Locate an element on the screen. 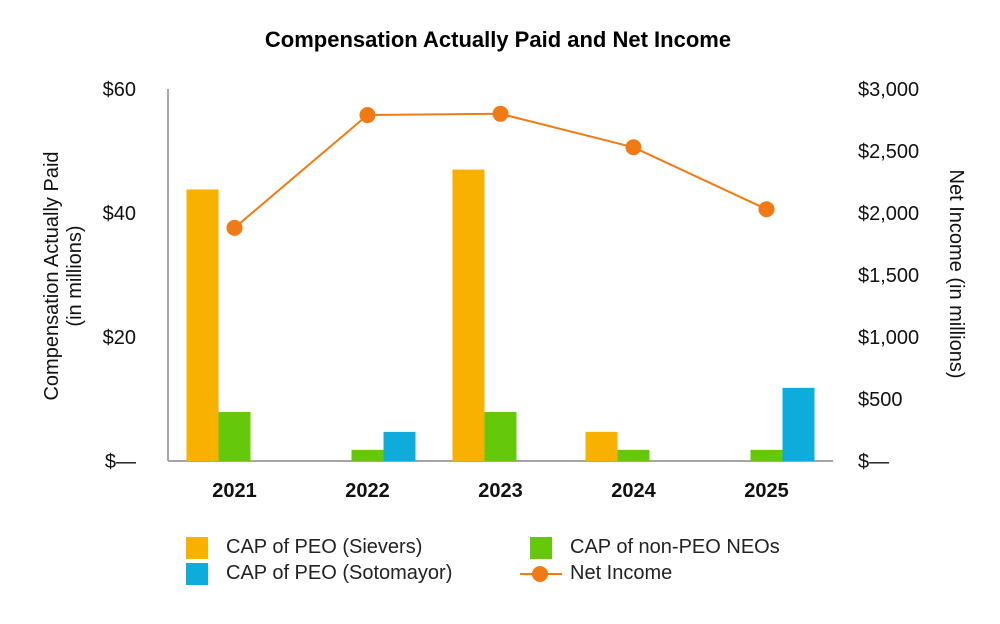  x-tick-label-2024: 2024 is located at coordinates (633, 491).